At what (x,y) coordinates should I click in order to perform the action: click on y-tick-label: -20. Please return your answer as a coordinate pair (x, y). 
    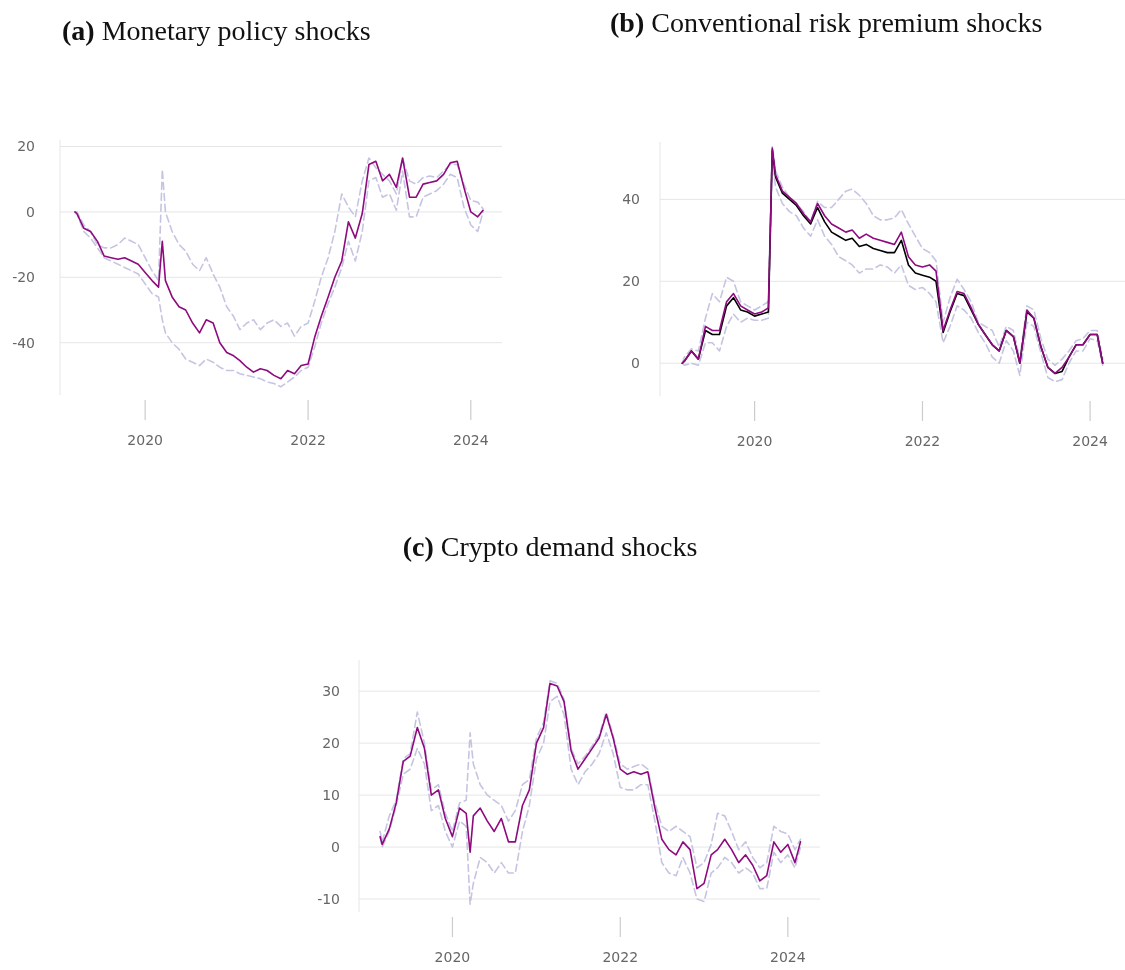
    Looking at the image, I should click on (23, 277).